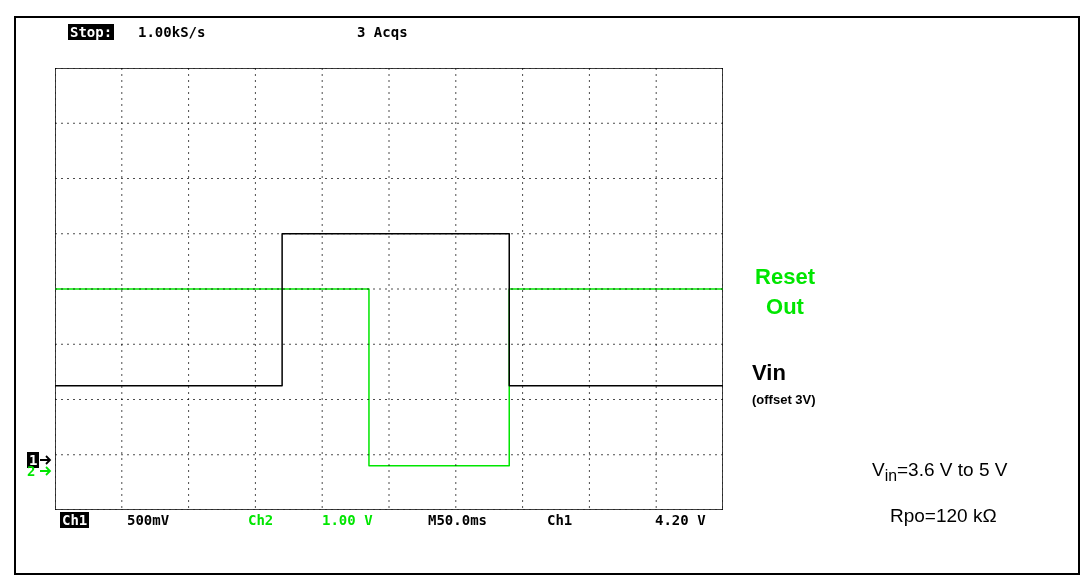 Image resolution: width=1082 pixels, height=577 pixels. I want to click on text: M50.0ms, so click(458, 520).